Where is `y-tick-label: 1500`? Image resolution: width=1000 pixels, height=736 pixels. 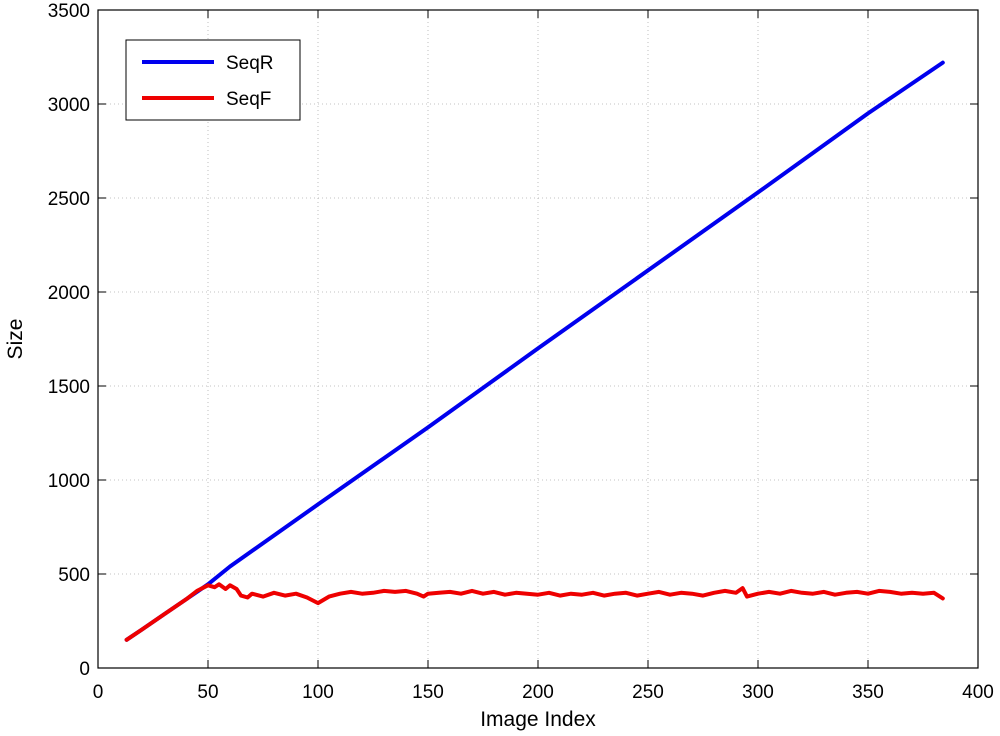
y-tick-label: 1500 is located at coordinates (69, 387).